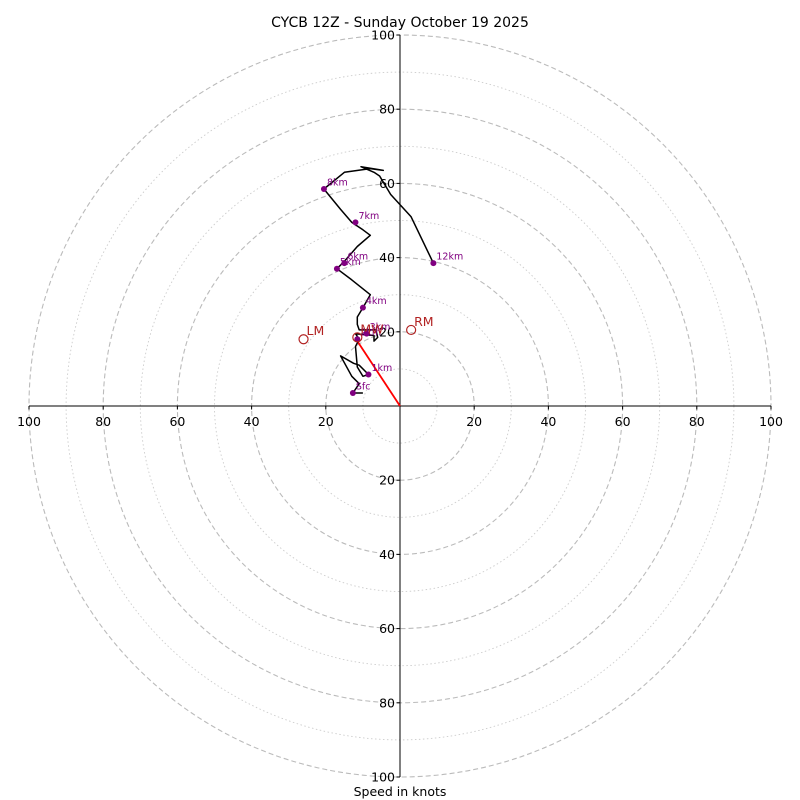 The height and width of the screenshot is (800, 800). I want to click on storm-motion-markers: LM RM MW, so click(366, 329).